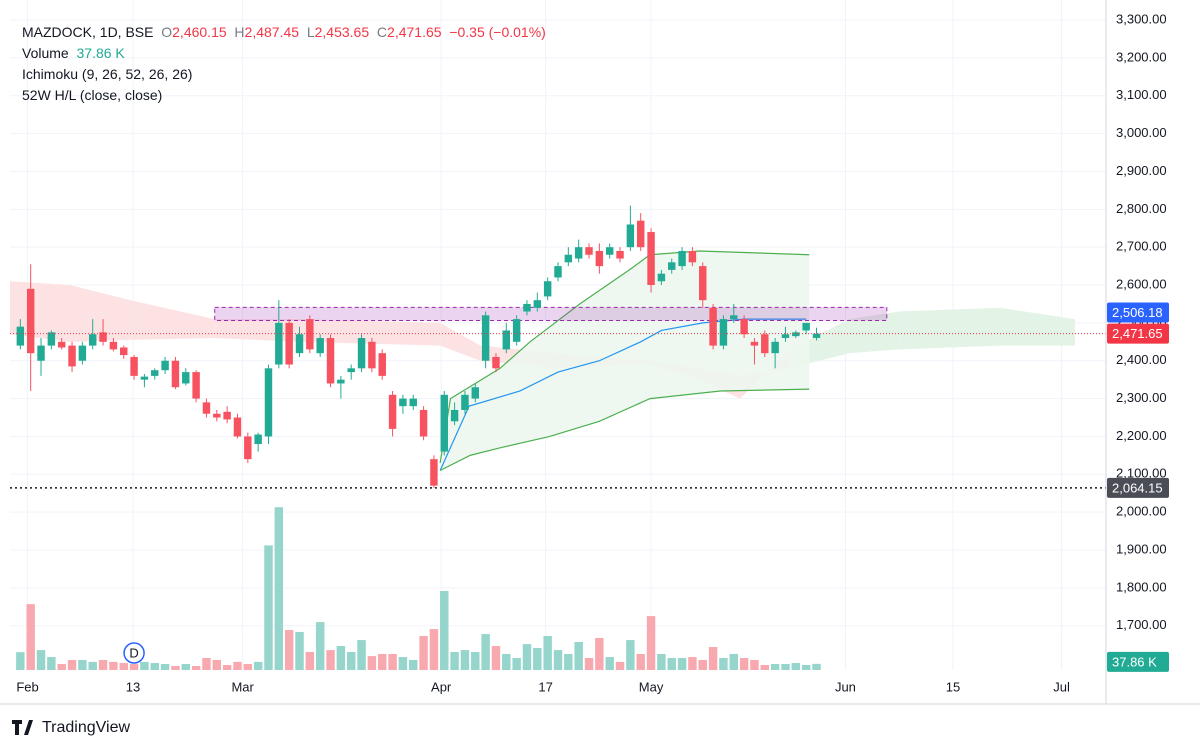 The height and width of the screenshot is (753, 1200). What do you see at coordinates (242, 686) in the screenshot?
I see `x-tick-label: Mar` at bounding box center [242, 686].